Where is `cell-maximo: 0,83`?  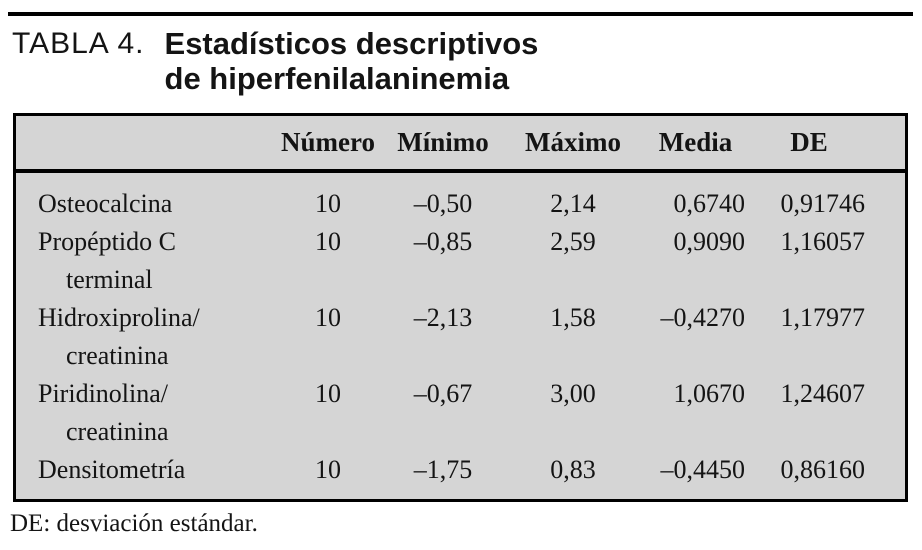
cell-maximo: 0,83 is located at coordinates (573, 469).